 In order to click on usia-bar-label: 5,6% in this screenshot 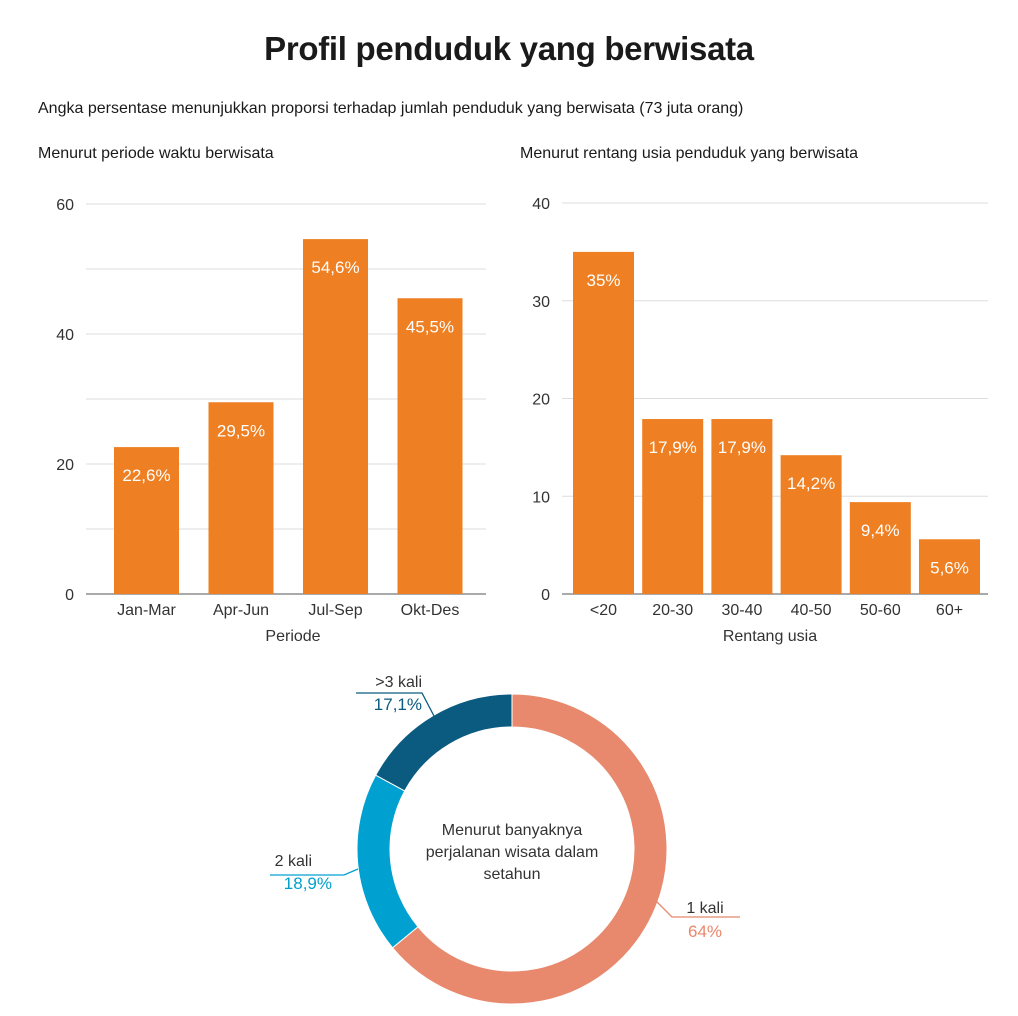, I will do `click(949, 567)`.